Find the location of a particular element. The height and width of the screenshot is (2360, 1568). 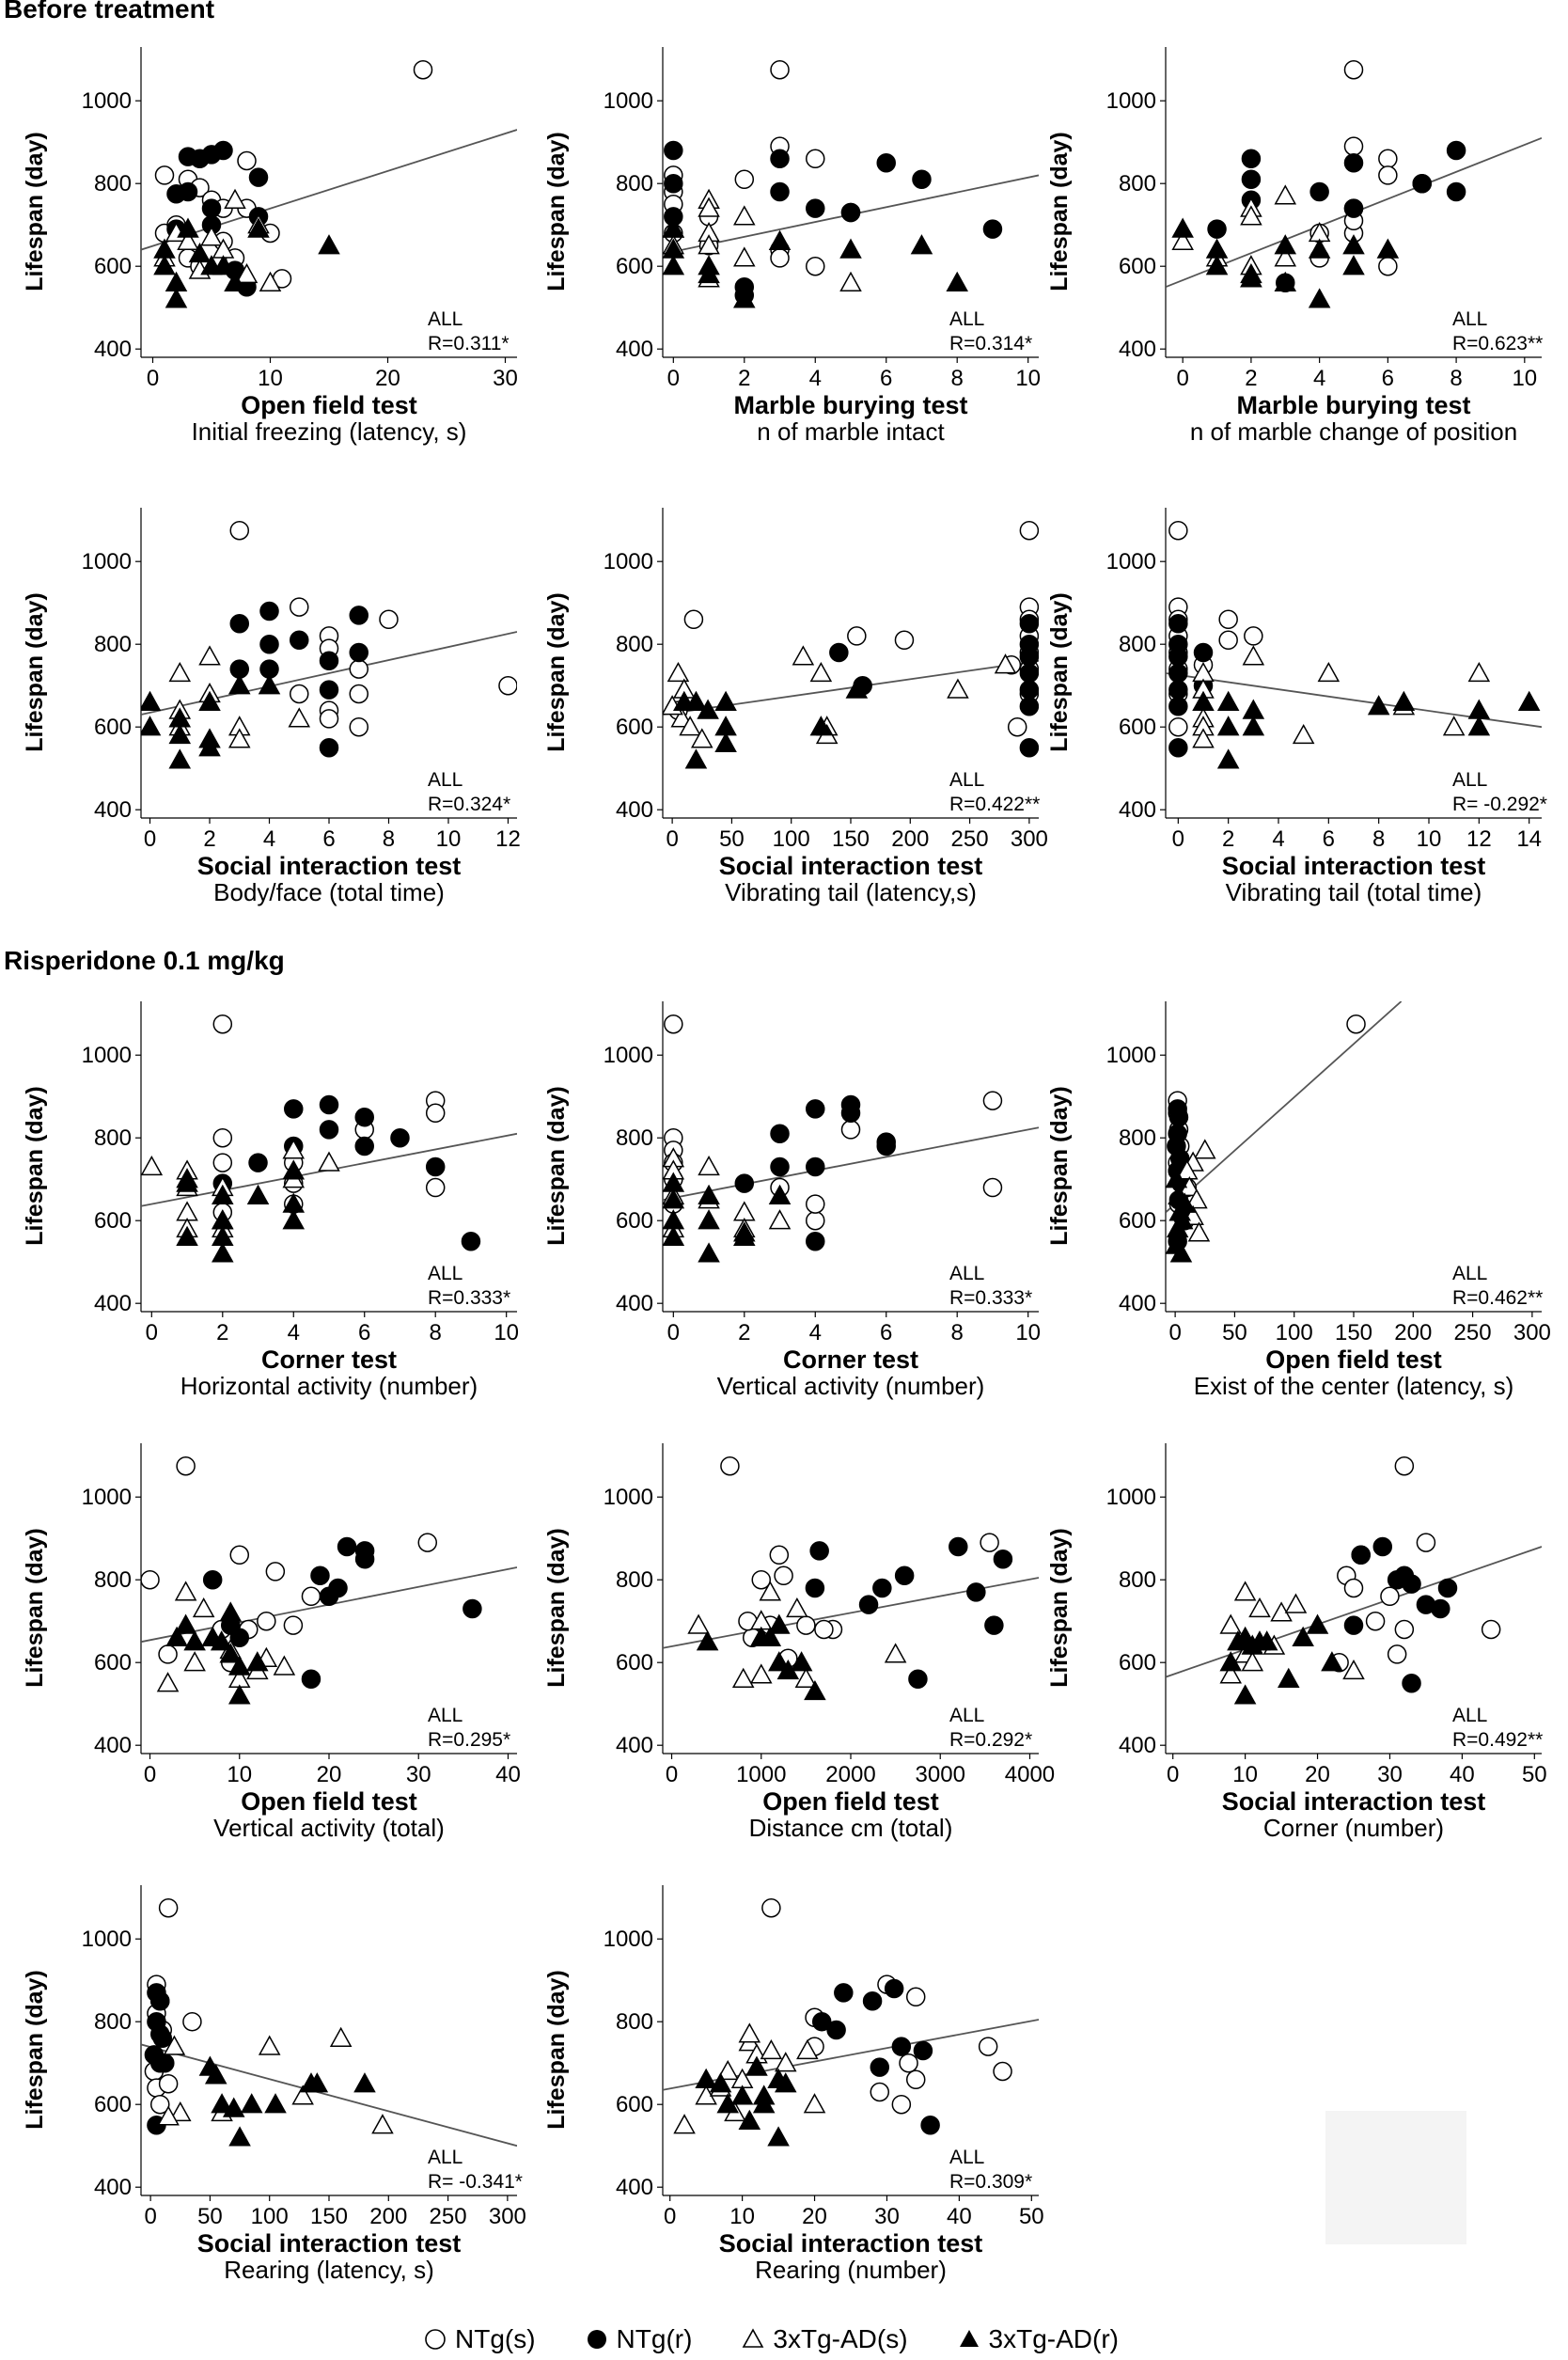

x-tick-label: 150 is located at coordinates (329, 2217).